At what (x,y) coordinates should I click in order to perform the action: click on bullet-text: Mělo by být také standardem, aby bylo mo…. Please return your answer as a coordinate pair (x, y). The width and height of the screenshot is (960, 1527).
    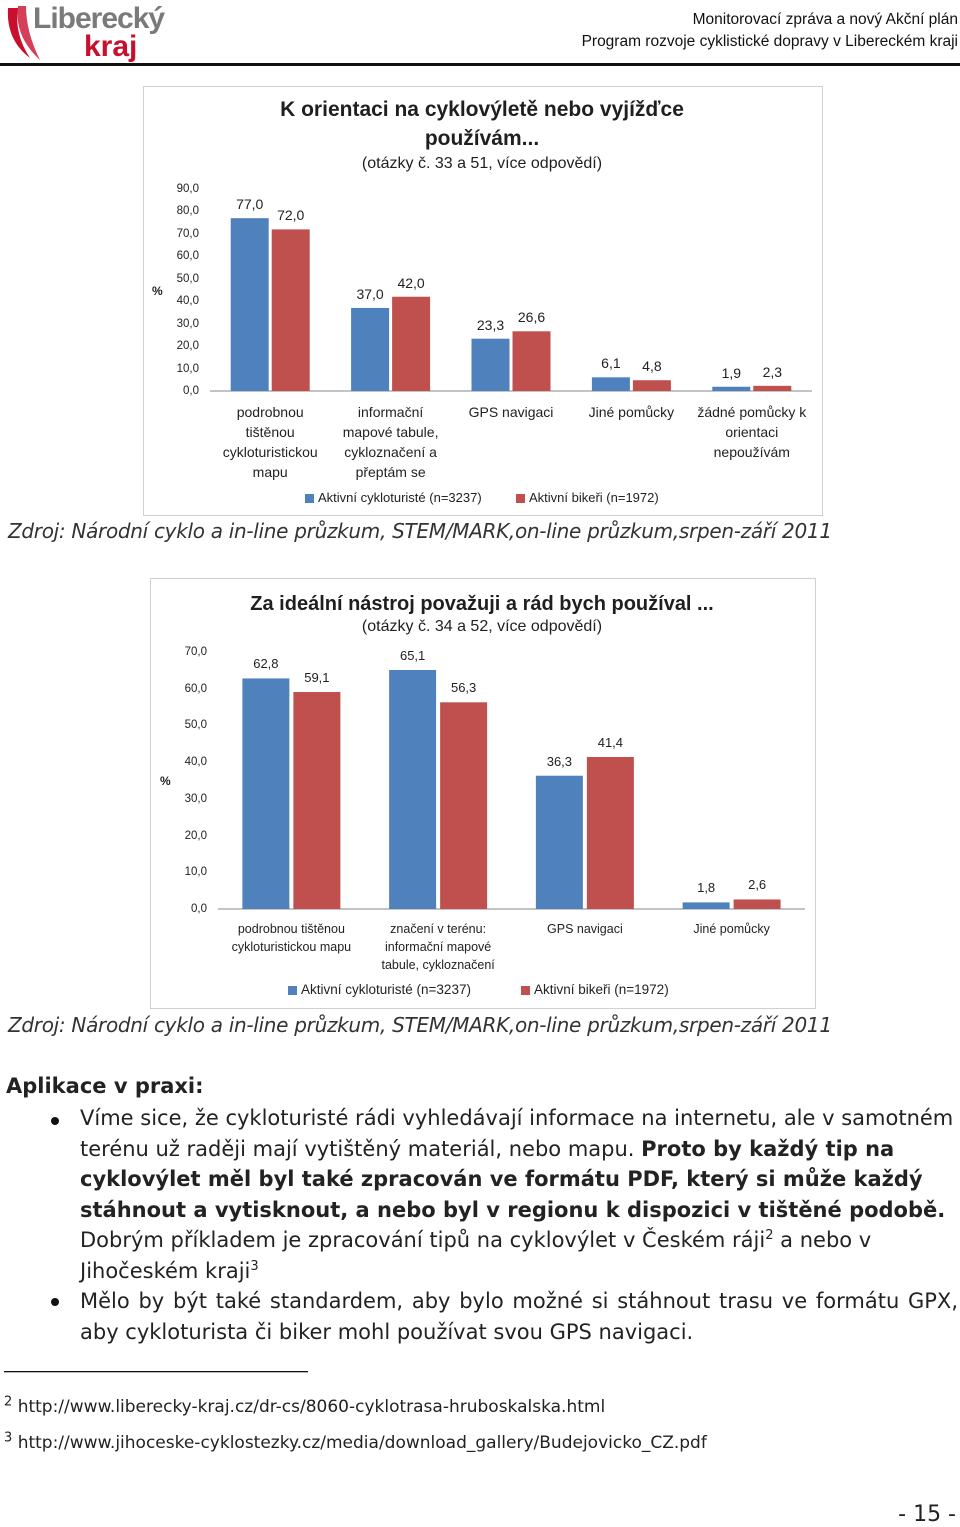
    Looking at the image, I should click on (519, 1316).